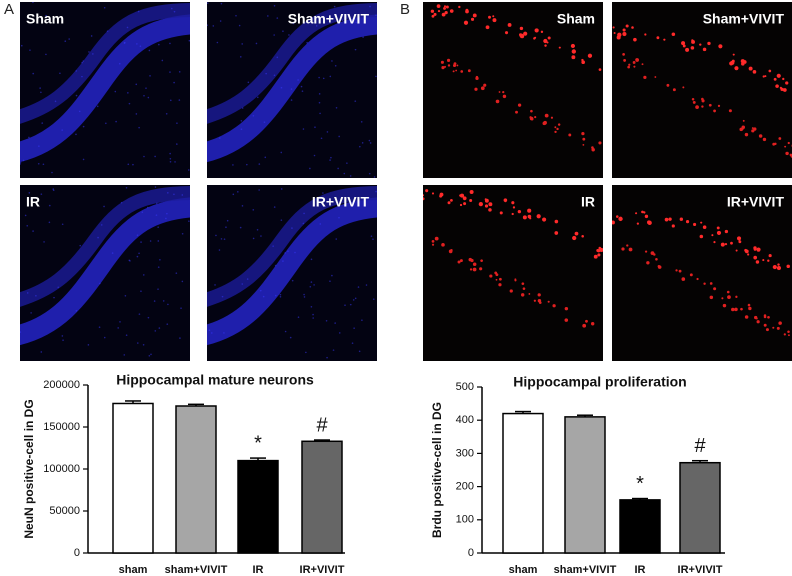 This screenshot has height=576, width=792. Describe the element at coordinates (640, 570) in the screenshot. I see `x-tick-label: IR` at that location.